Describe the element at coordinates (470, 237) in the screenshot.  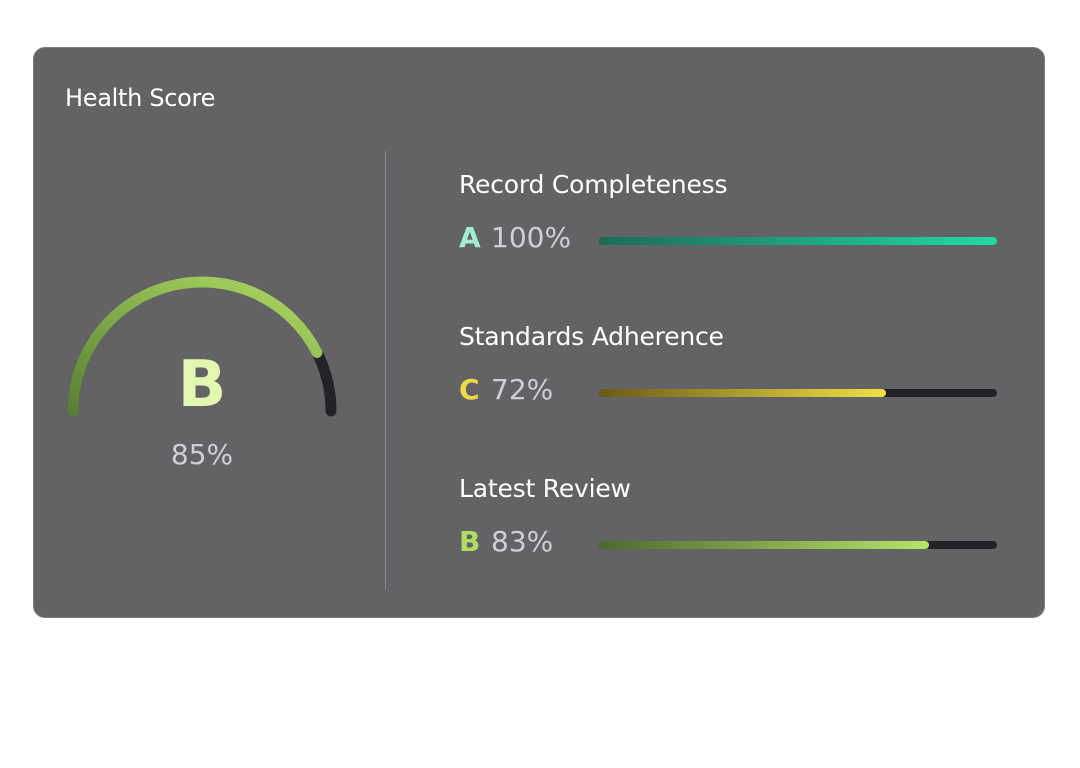
I see `metric-grade: A` at that location.